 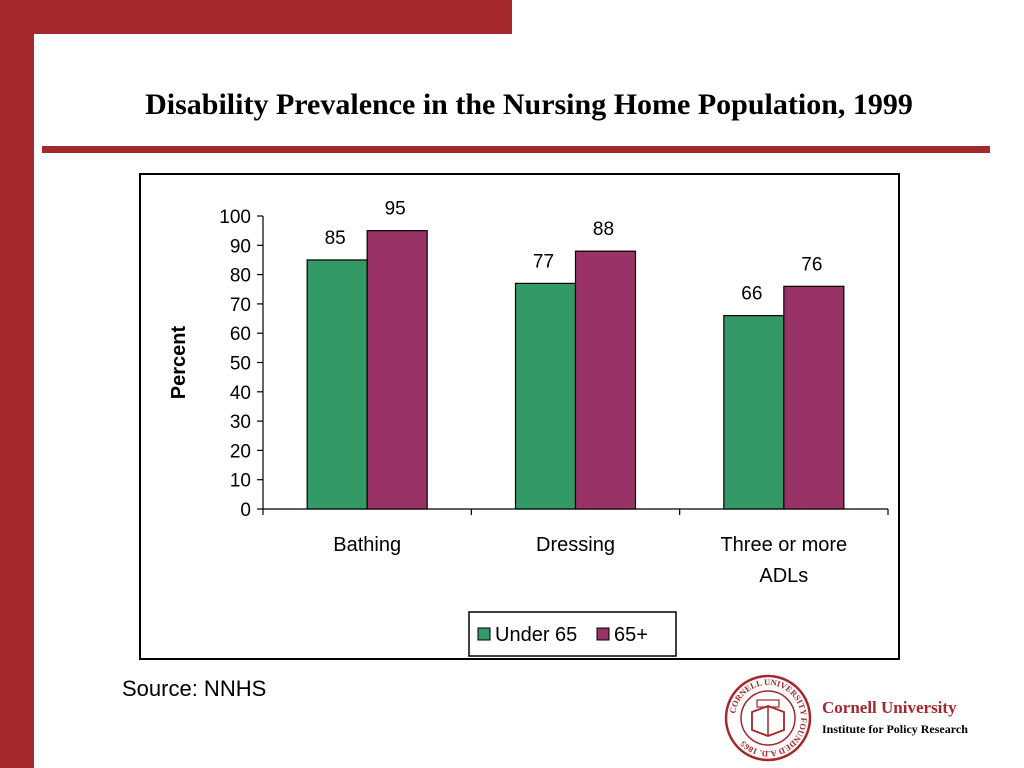 What do you see at coordinates (235, 217) in the screenshot?
I see `y-tick-label: 100` at bounding box center [235, 217].